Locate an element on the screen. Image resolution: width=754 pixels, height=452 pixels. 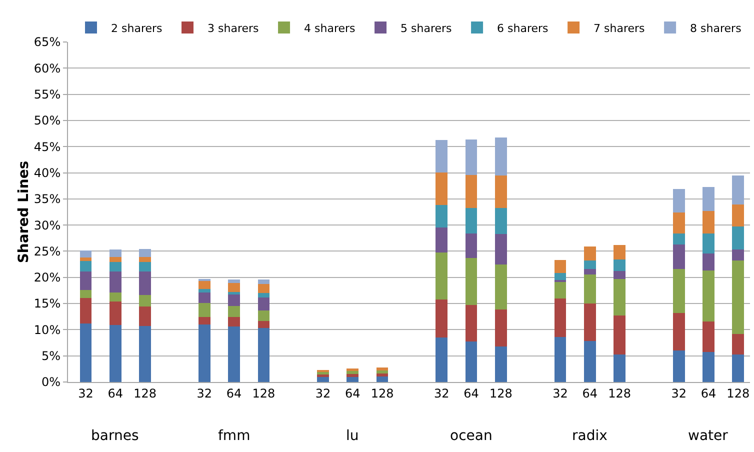
y-tick-label: 15% is located at coordinates (47, 303).